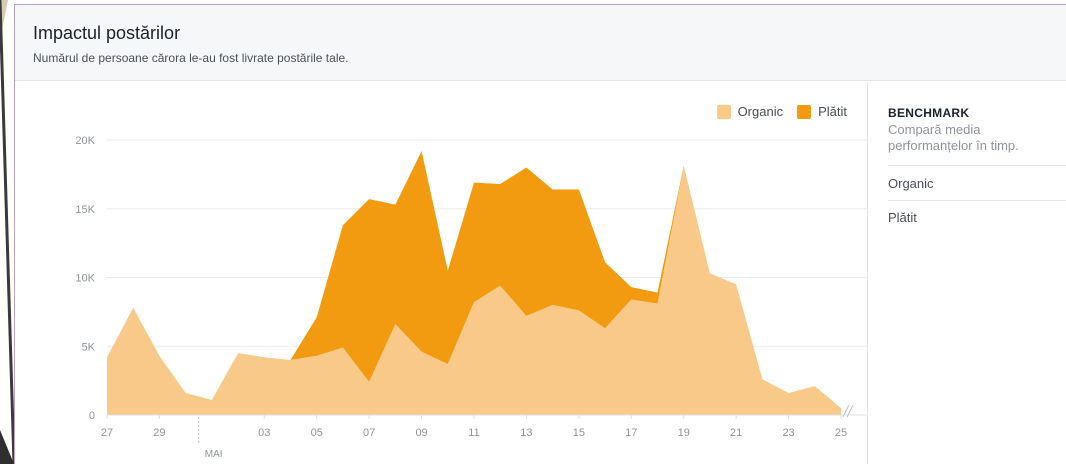 The height and width of the screenshot is (464, 1066). Describe the element at coordinates (902, 217) in the screenshot. I see `benchmark-option-paid: Plătit` at that location.